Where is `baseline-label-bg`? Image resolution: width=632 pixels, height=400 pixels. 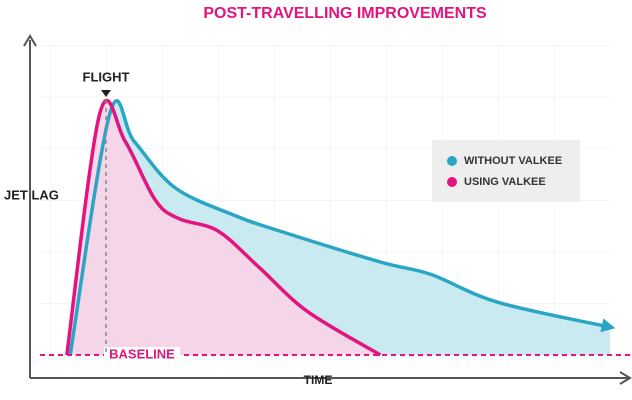
baseline-label-bg is located at coordinates (142, 355).